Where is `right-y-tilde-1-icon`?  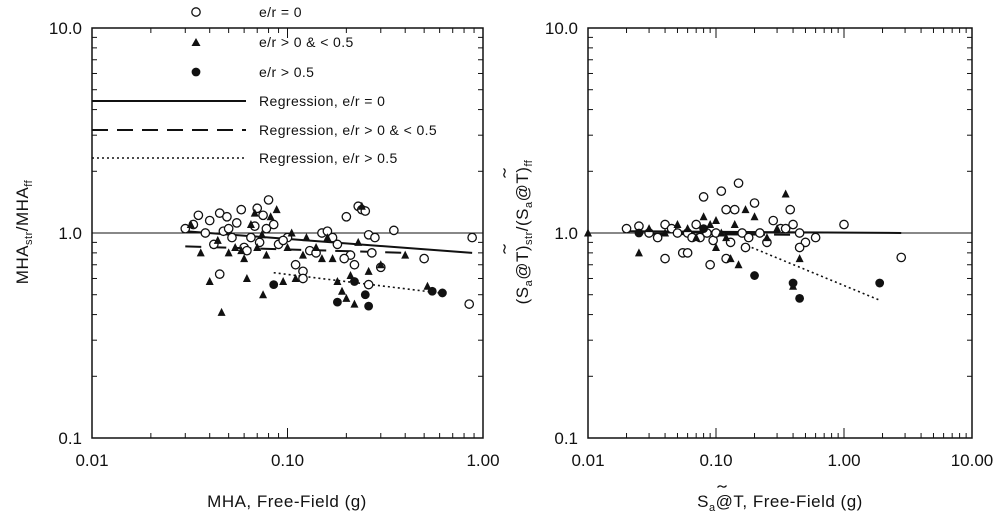 right-y-tilde-1-icon is located at coordinates (504, 249).